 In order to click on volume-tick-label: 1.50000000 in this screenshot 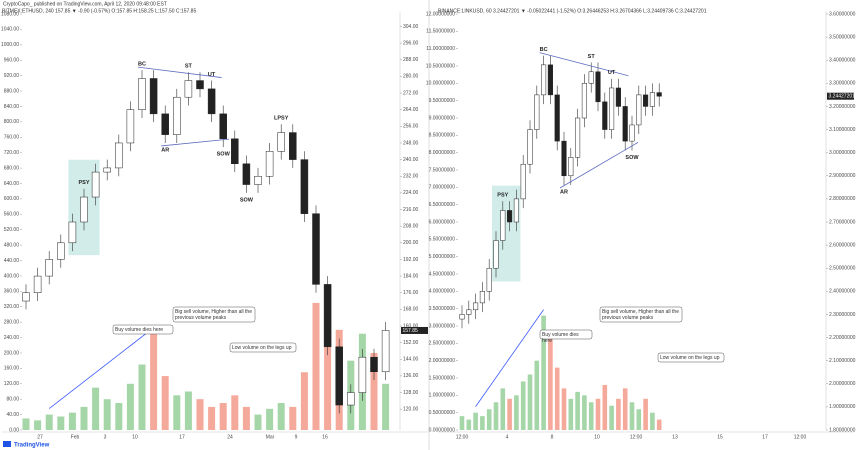, I will do `click(442, 378)`.